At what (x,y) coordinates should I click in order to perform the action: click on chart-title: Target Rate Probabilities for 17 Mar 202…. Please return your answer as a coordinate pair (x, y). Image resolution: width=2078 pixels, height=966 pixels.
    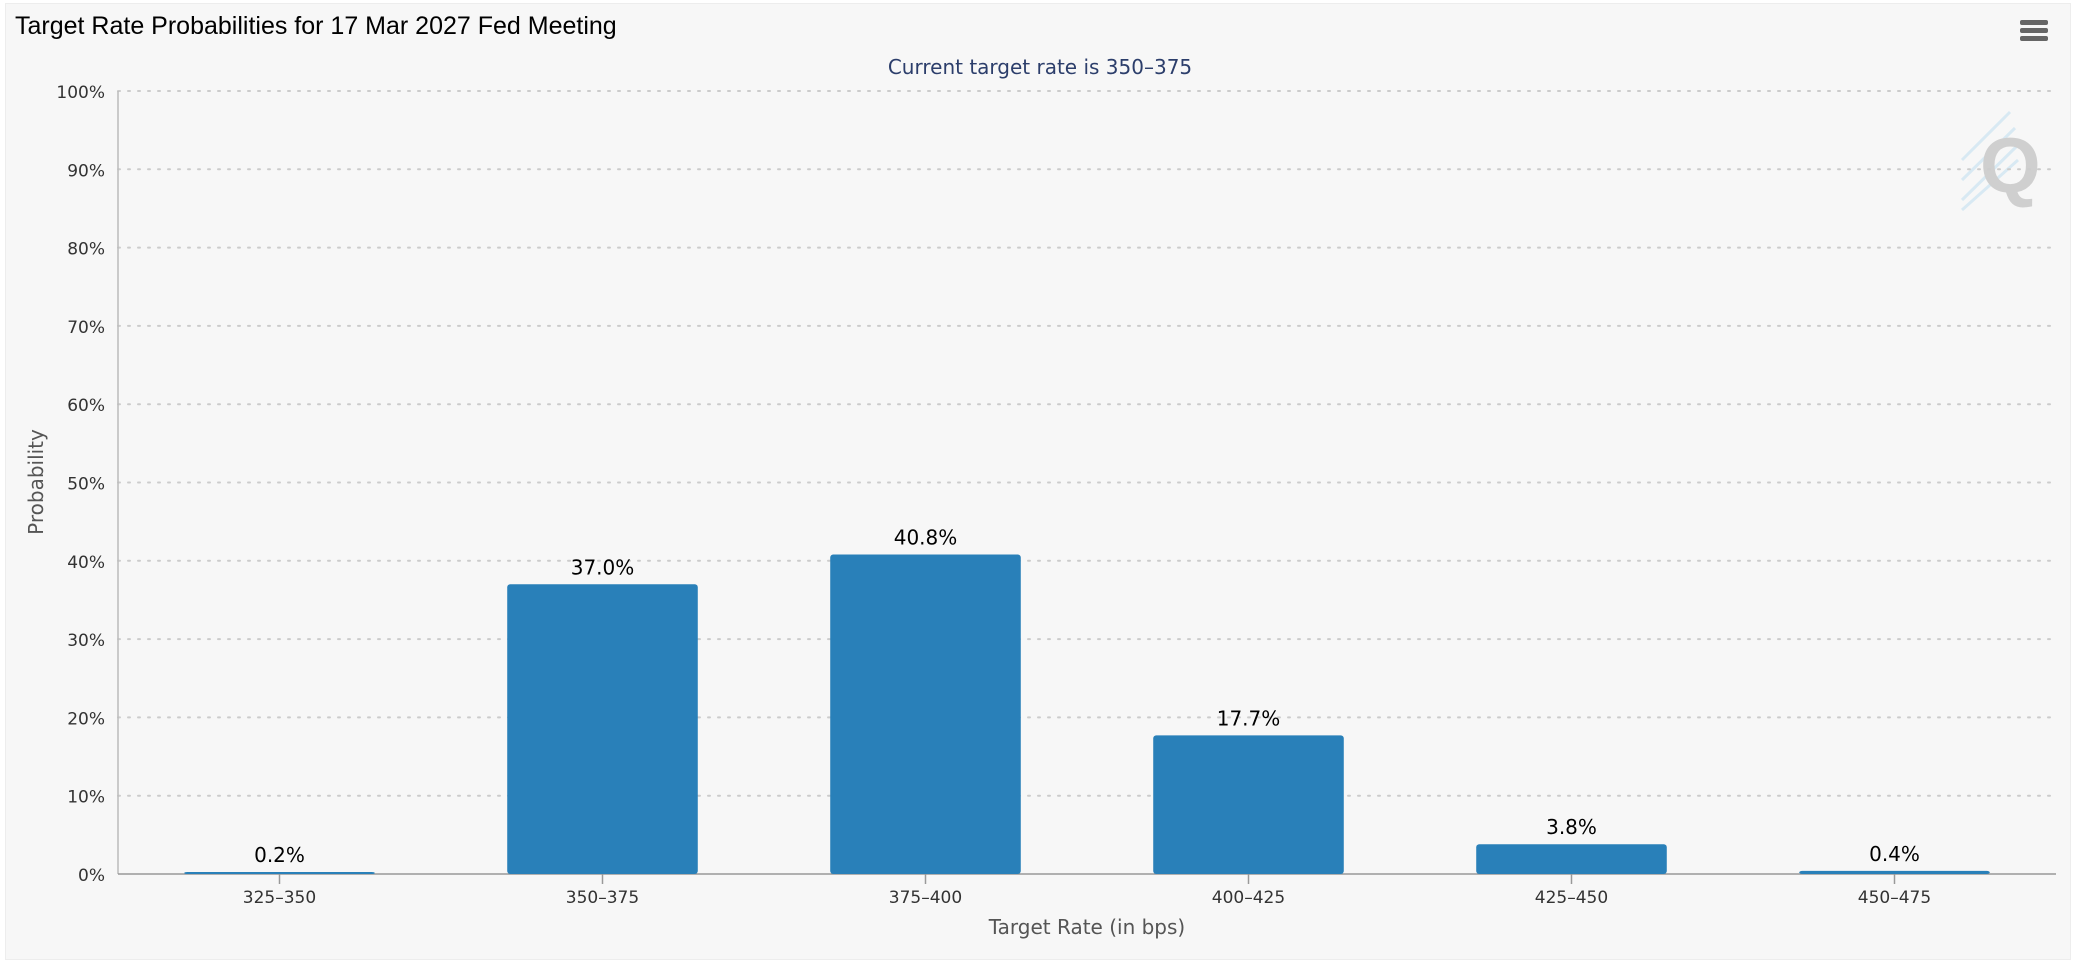
    Looking at the image, I should click on (316, 26).